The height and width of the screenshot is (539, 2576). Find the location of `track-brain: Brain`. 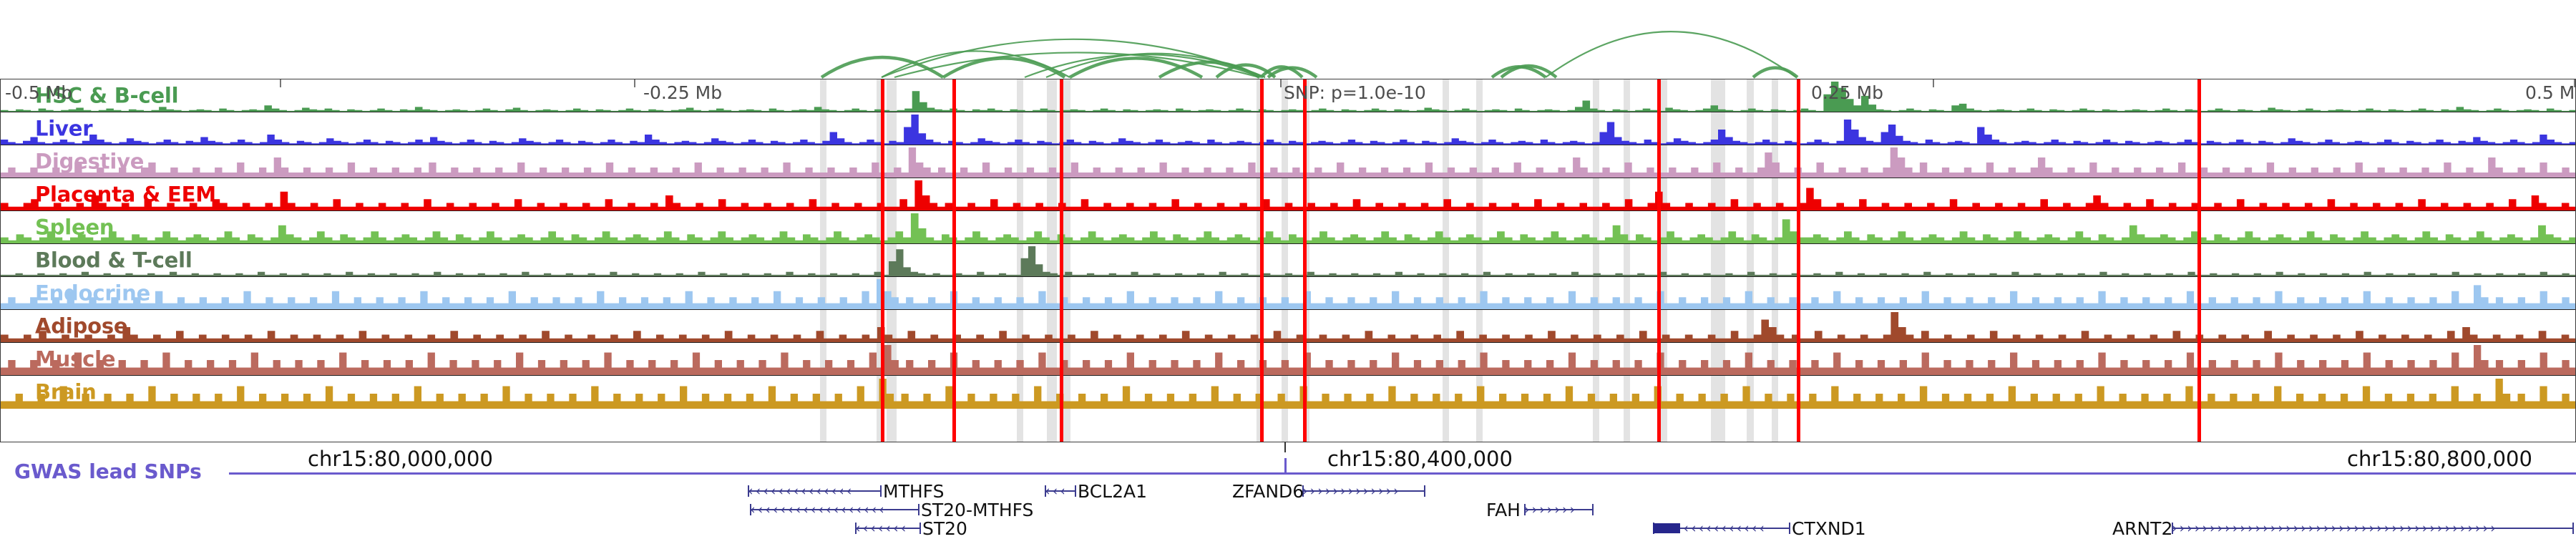

track-brain: Brain is located at coordinates (1288, 393).